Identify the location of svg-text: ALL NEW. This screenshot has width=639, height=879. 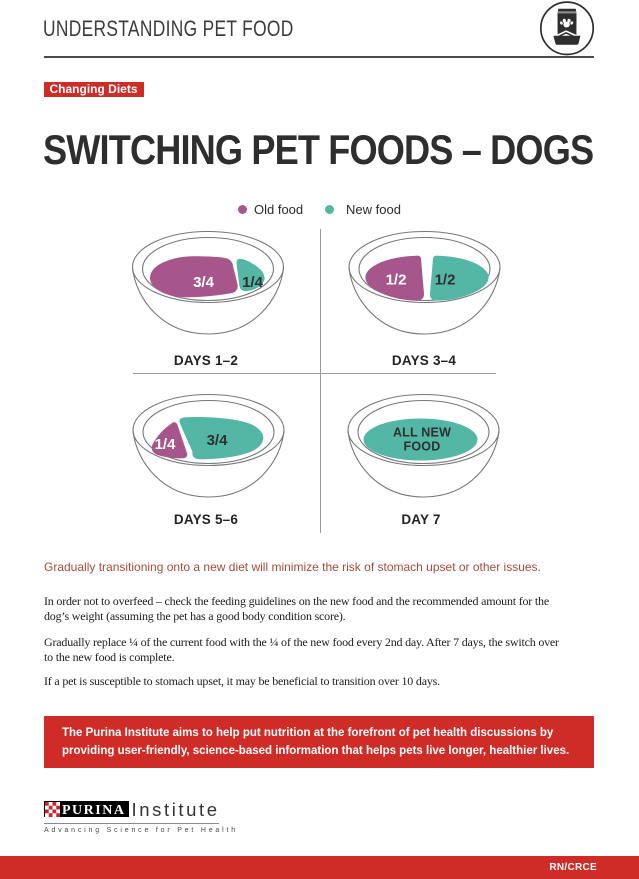
(422, 433).